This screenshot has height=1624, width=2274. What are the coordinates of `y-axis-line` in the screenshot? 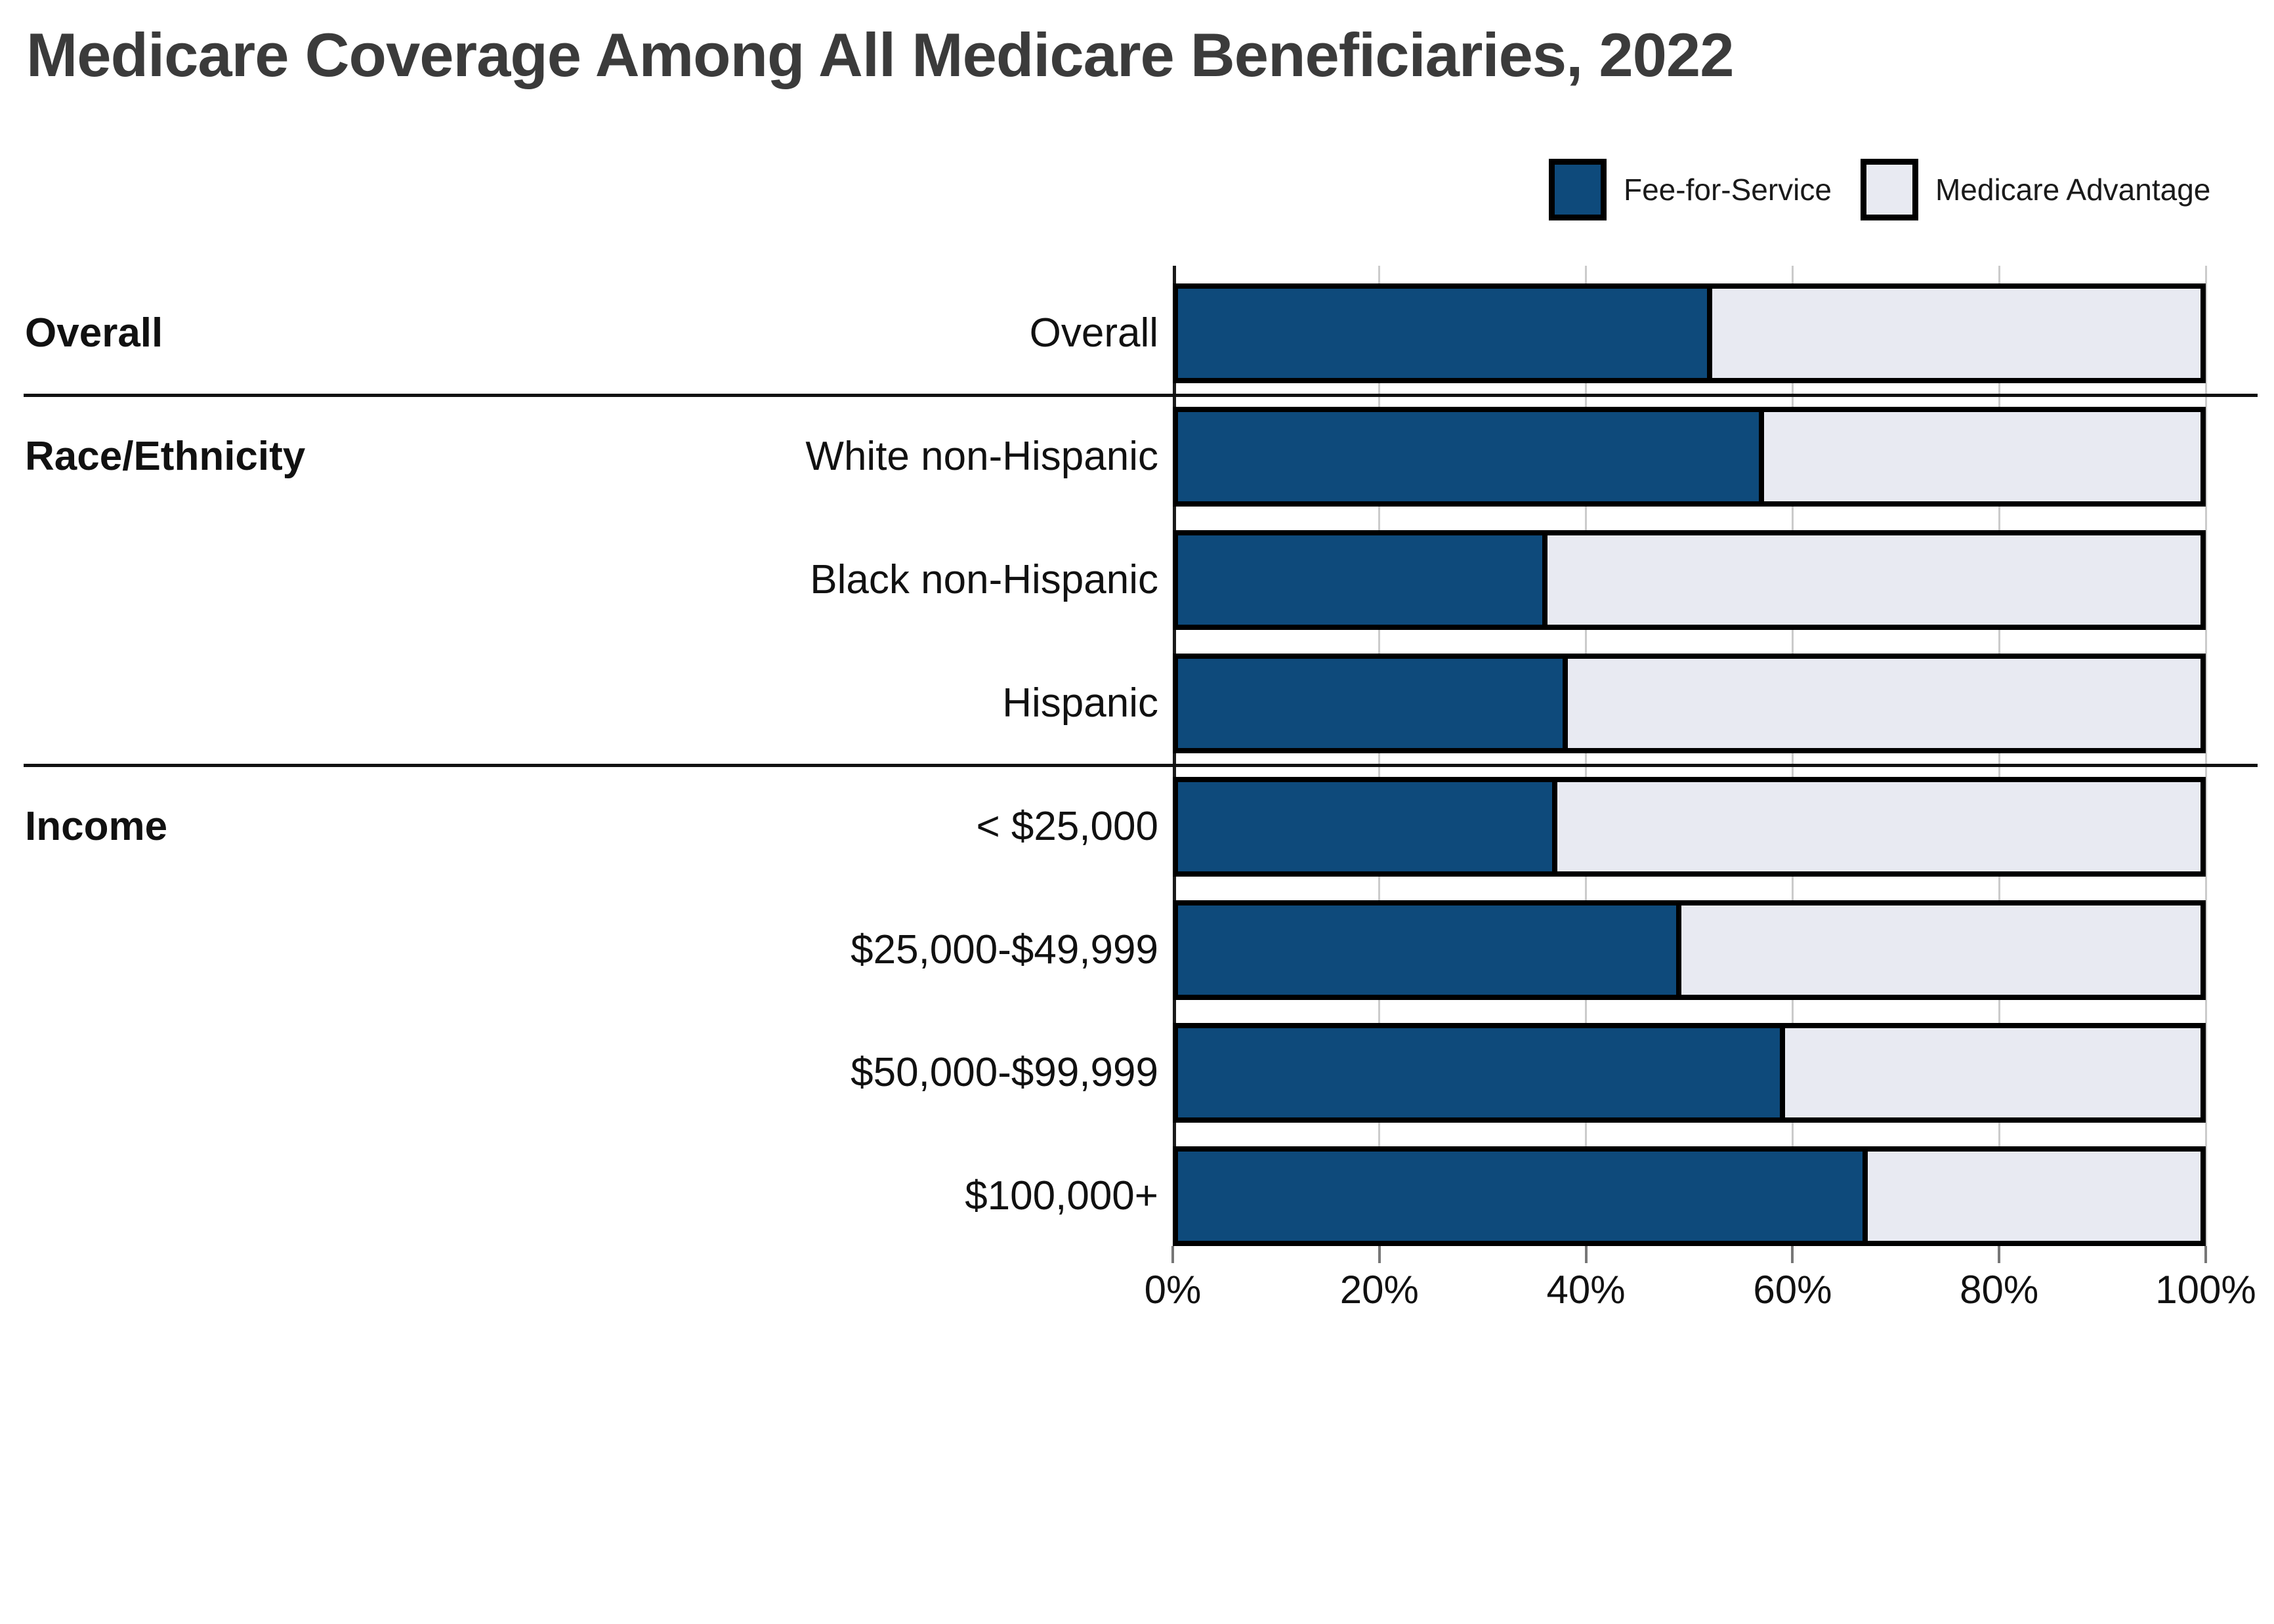 It's located at (1174, 756).